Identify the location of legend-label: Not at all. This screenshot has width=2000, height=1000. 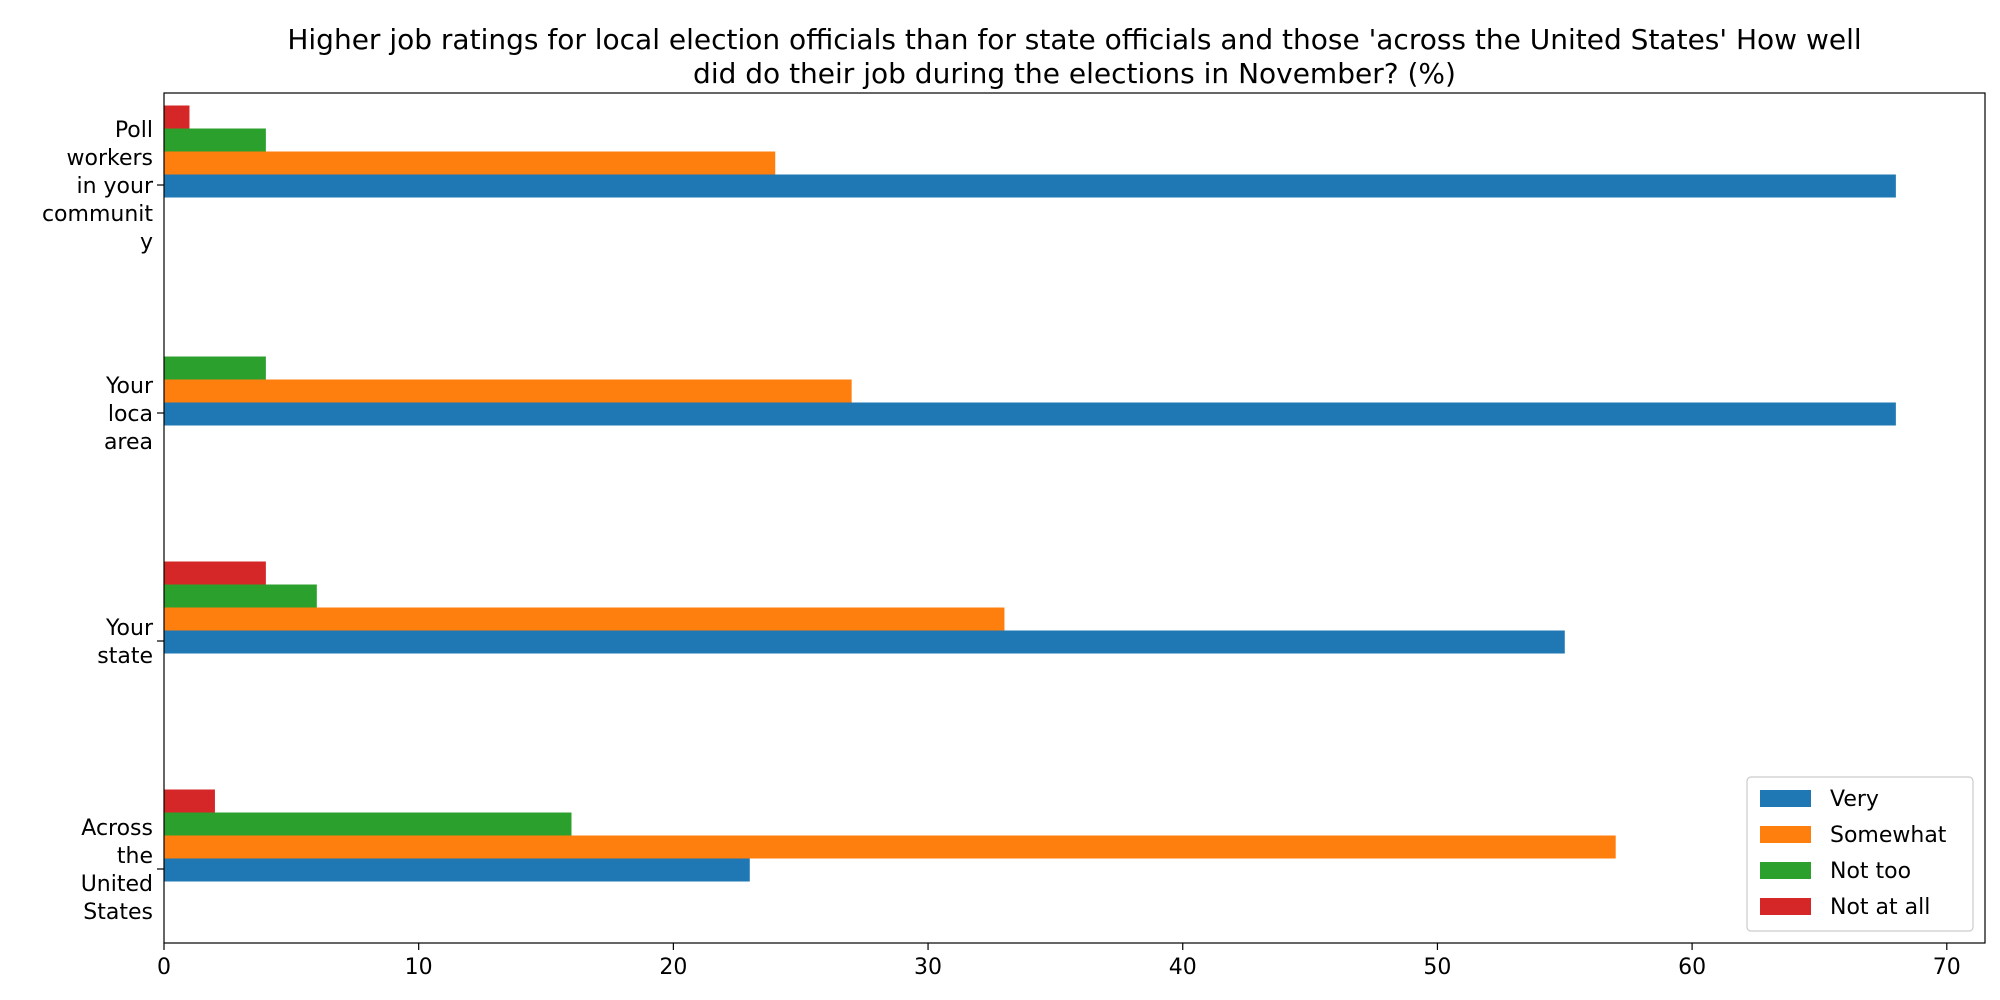
(1880, 907).